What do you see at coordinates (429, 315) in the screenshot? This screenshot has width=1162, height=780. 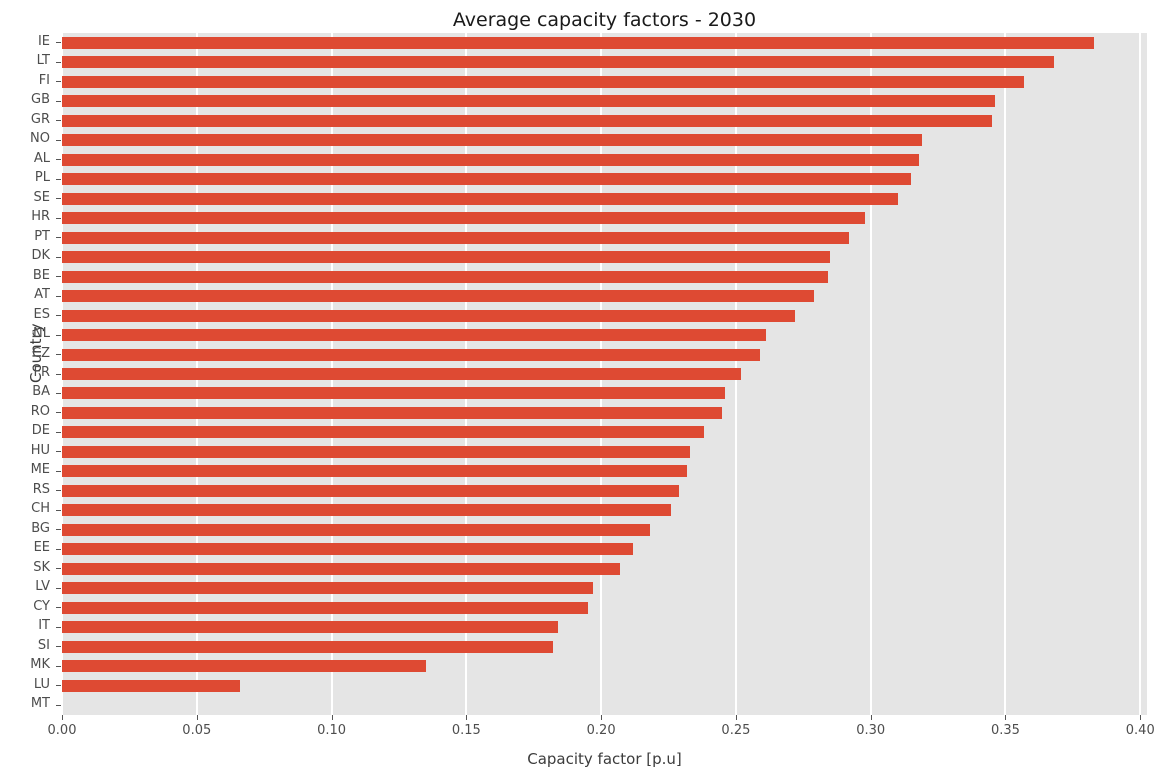 I see `bar-ES` at bounding box center [429, 315].